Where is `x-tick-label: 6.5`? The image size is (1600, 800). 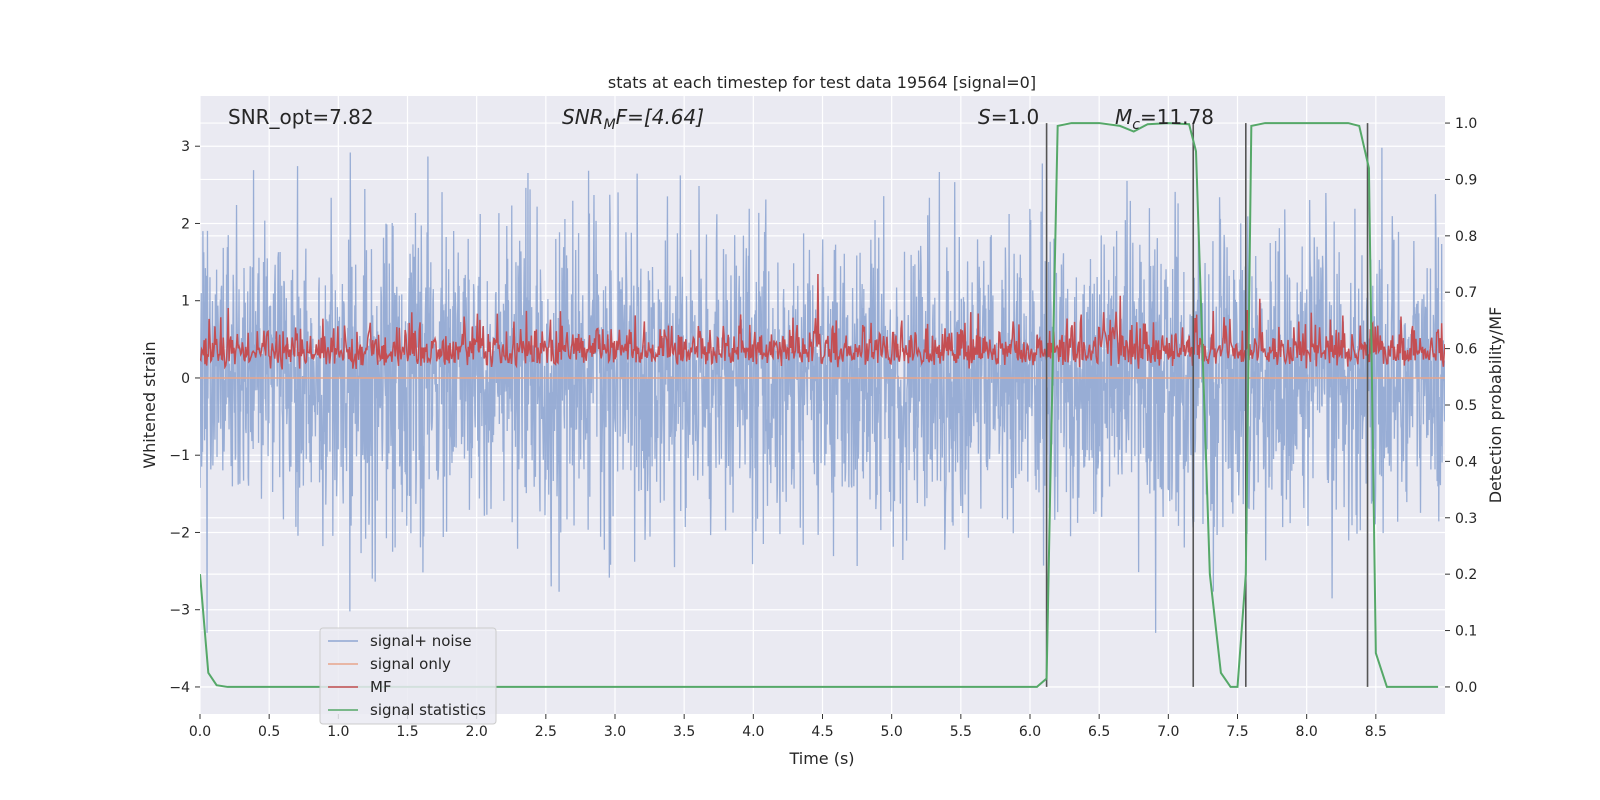
x-tick-label: 6.5 is located at coordinates (1099, 732).